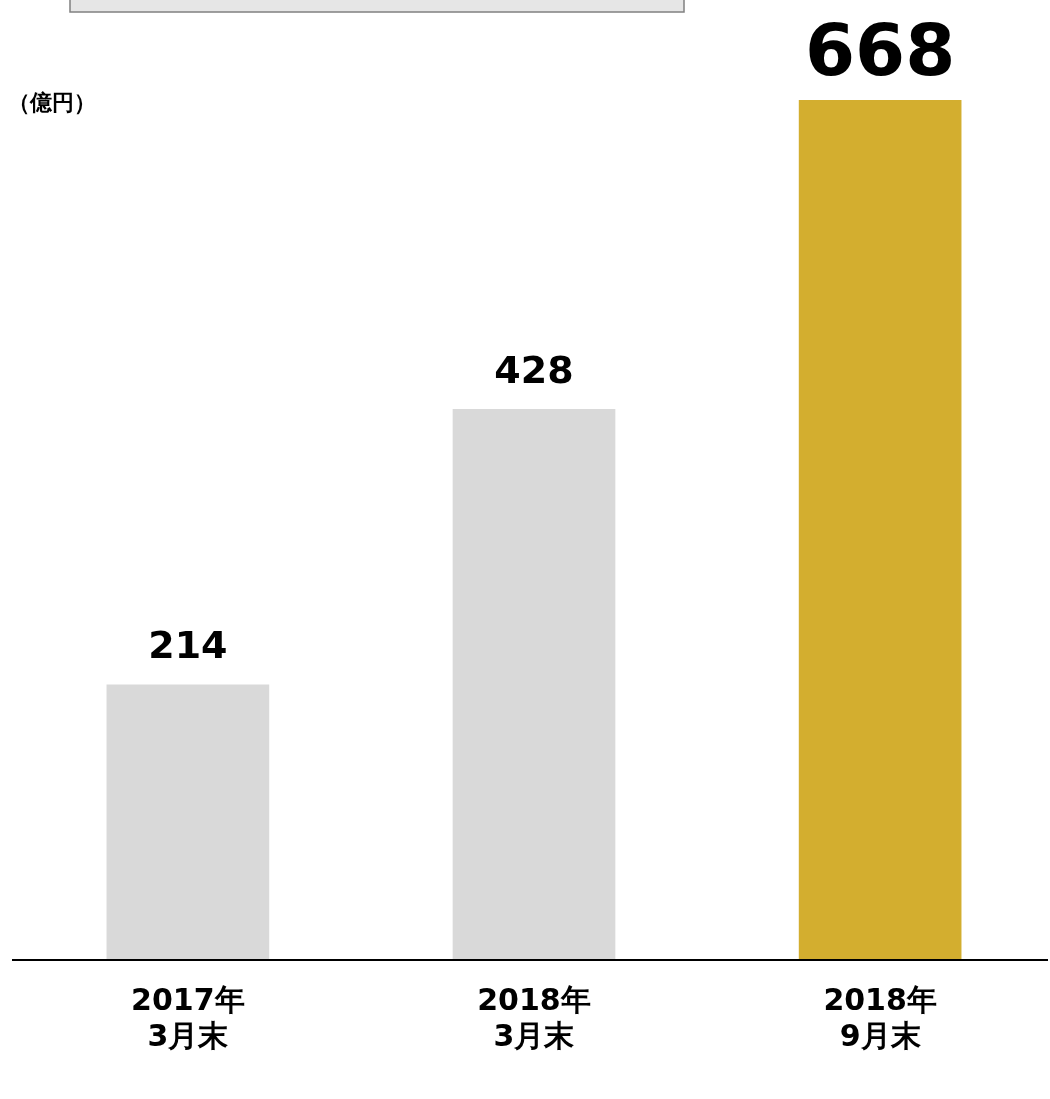 Image resolution: width=1050 pixels, height=1099 pixels. What do you see at coordinates (534, 1017) in the screenshot?
I see `x-tick-label: 2018年 3月末` at bounding box center [534, 1017].